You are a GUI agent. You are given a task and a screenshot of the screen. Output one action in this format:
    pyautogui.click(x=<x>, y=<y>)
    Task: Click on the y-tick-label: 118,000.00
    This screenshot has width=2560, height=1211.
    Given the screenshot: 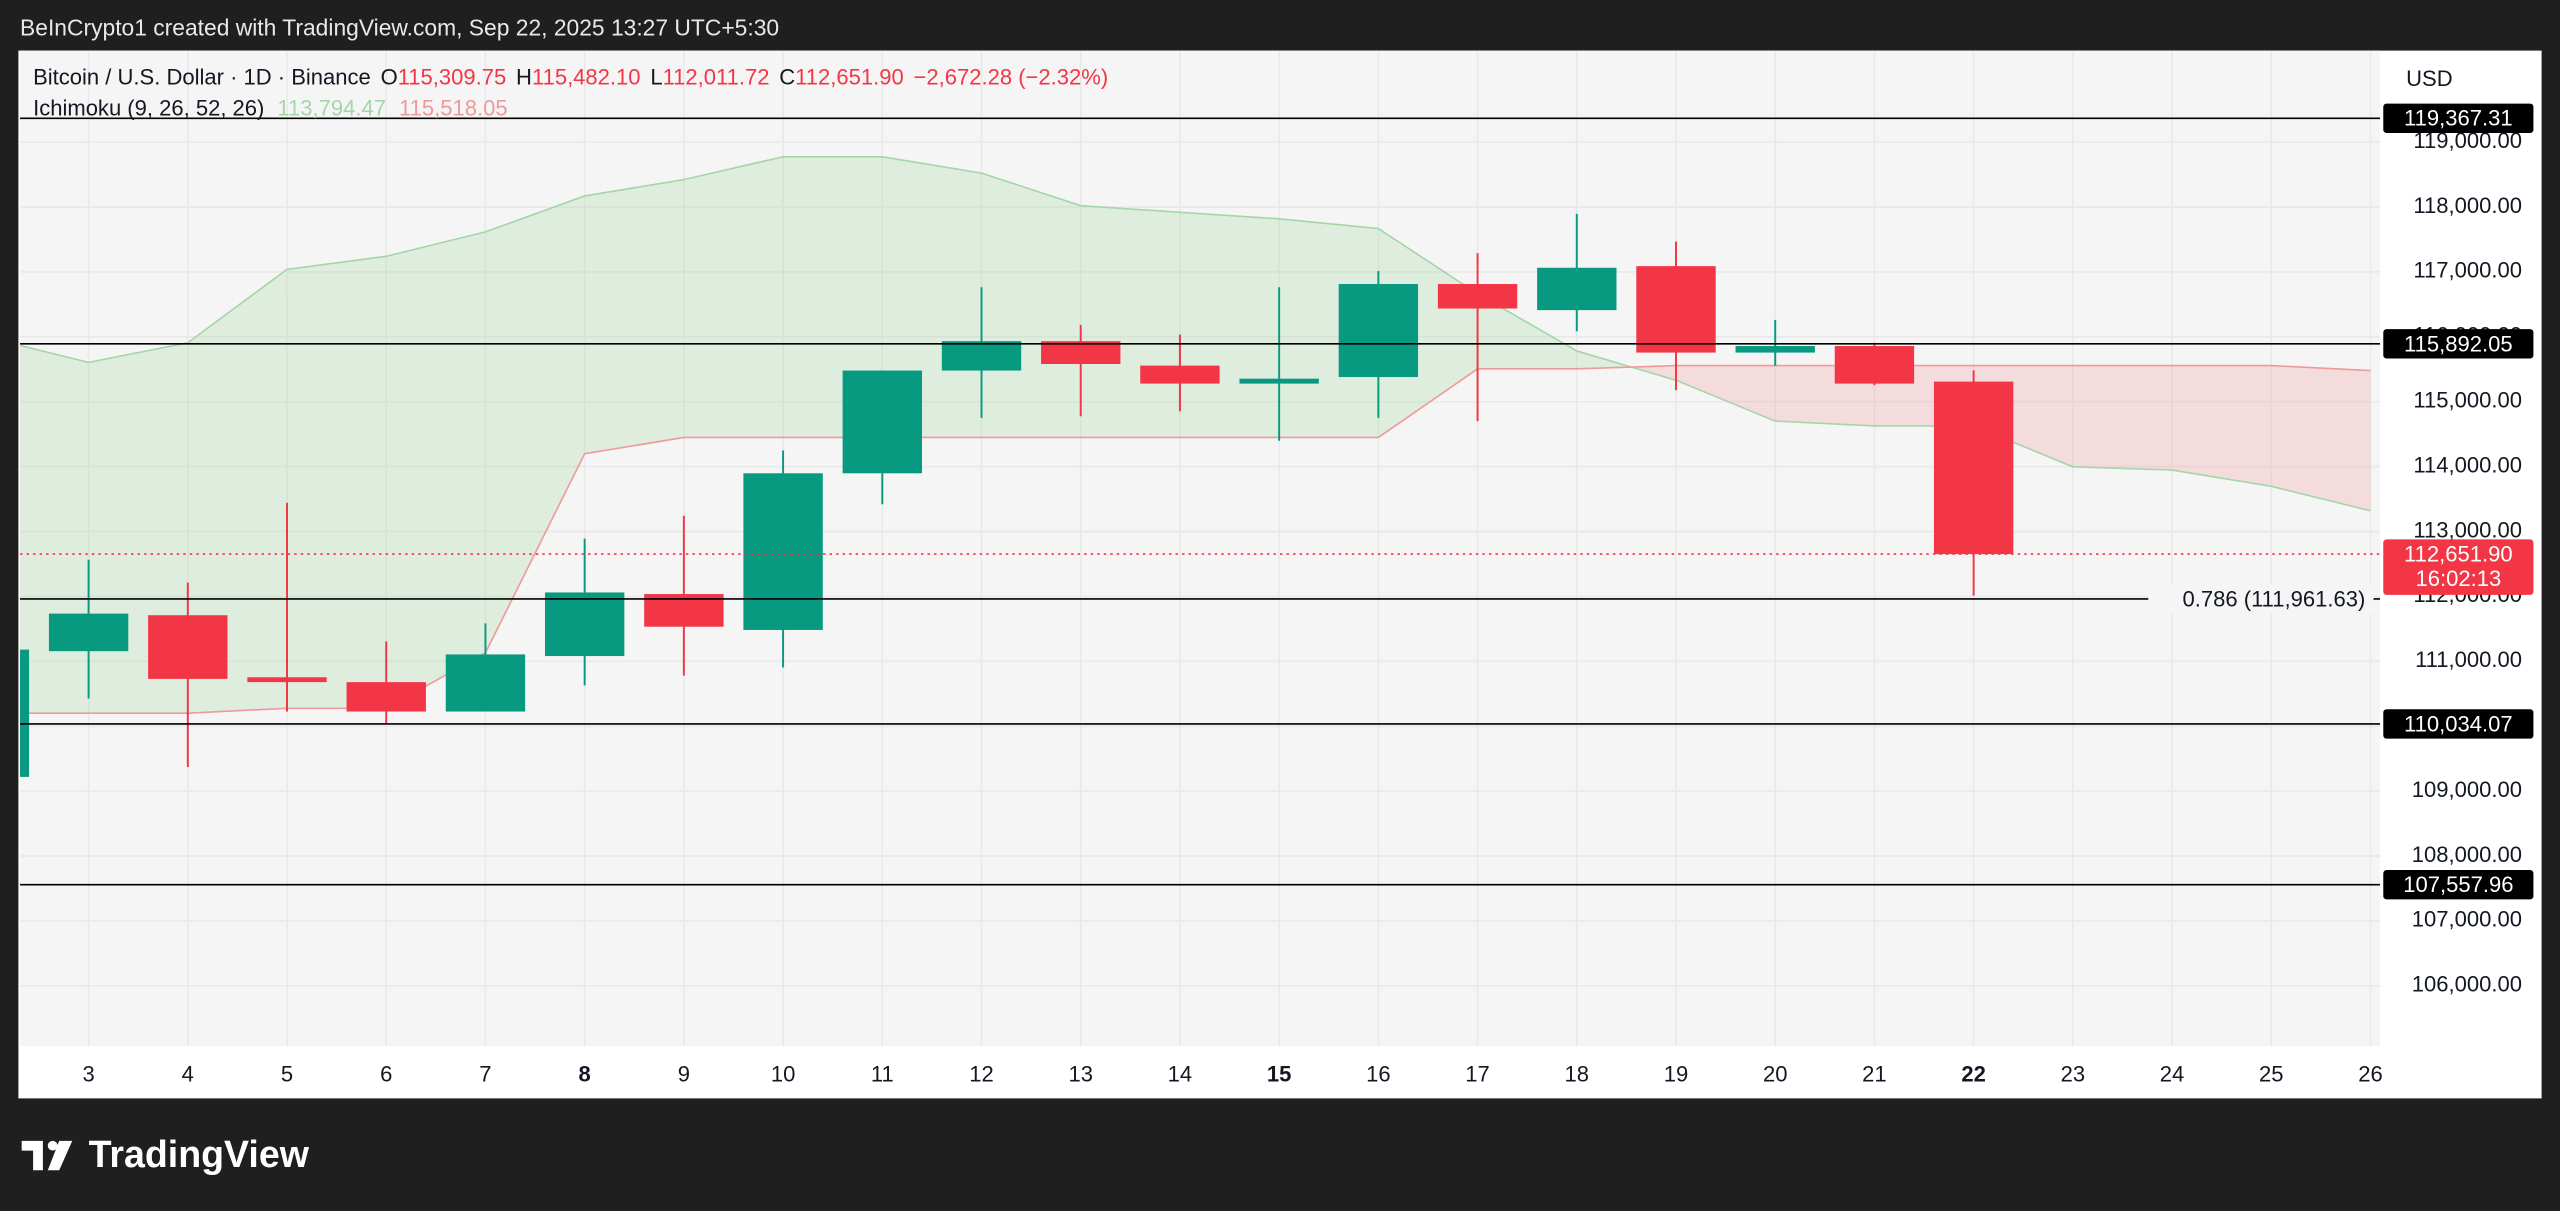 What is the action you would take?
    pyautogui.click(x=2467, y=205)
    